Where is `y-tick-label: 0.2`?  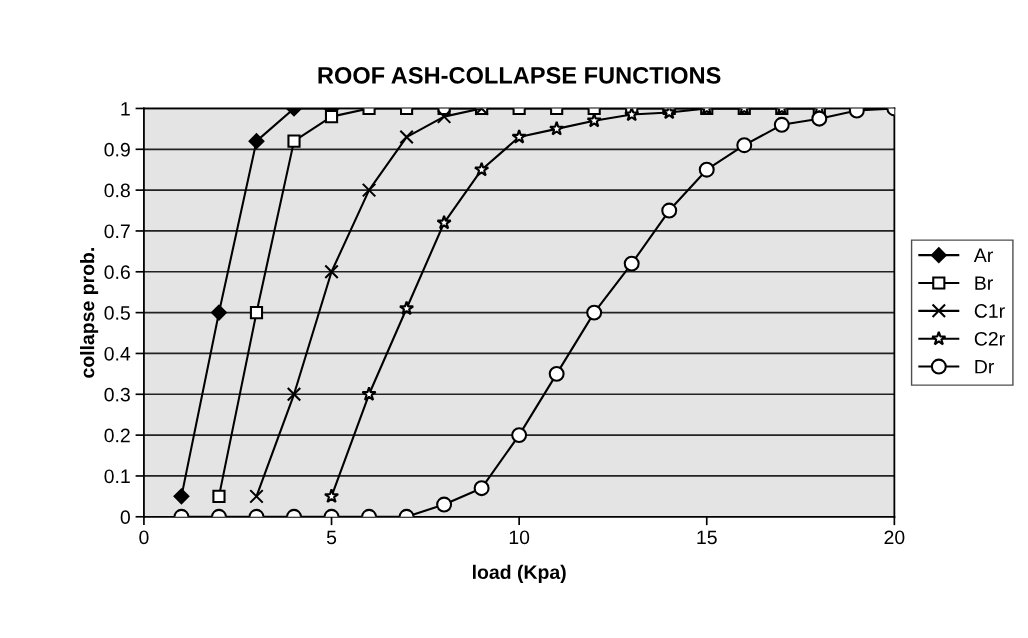
y-tick-label: 0.2 is located at coordinates (117, 435).